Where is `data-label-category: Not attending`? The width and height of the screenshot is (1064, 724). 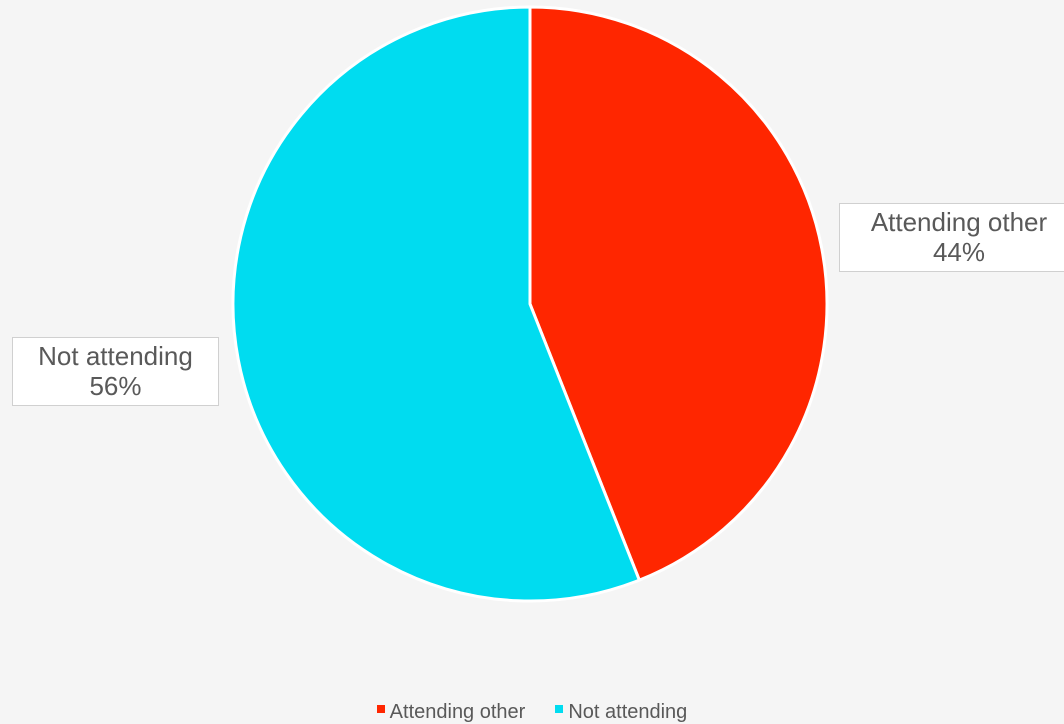
data-label-category: Not attending is located at coordinates (115, 356).